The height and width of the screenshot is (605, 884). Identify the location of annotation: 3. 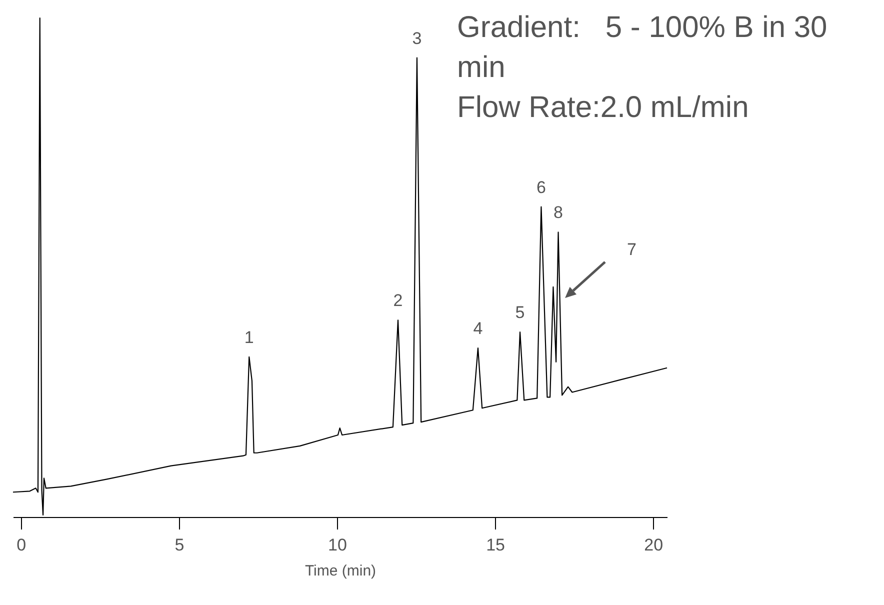
(417, 38).